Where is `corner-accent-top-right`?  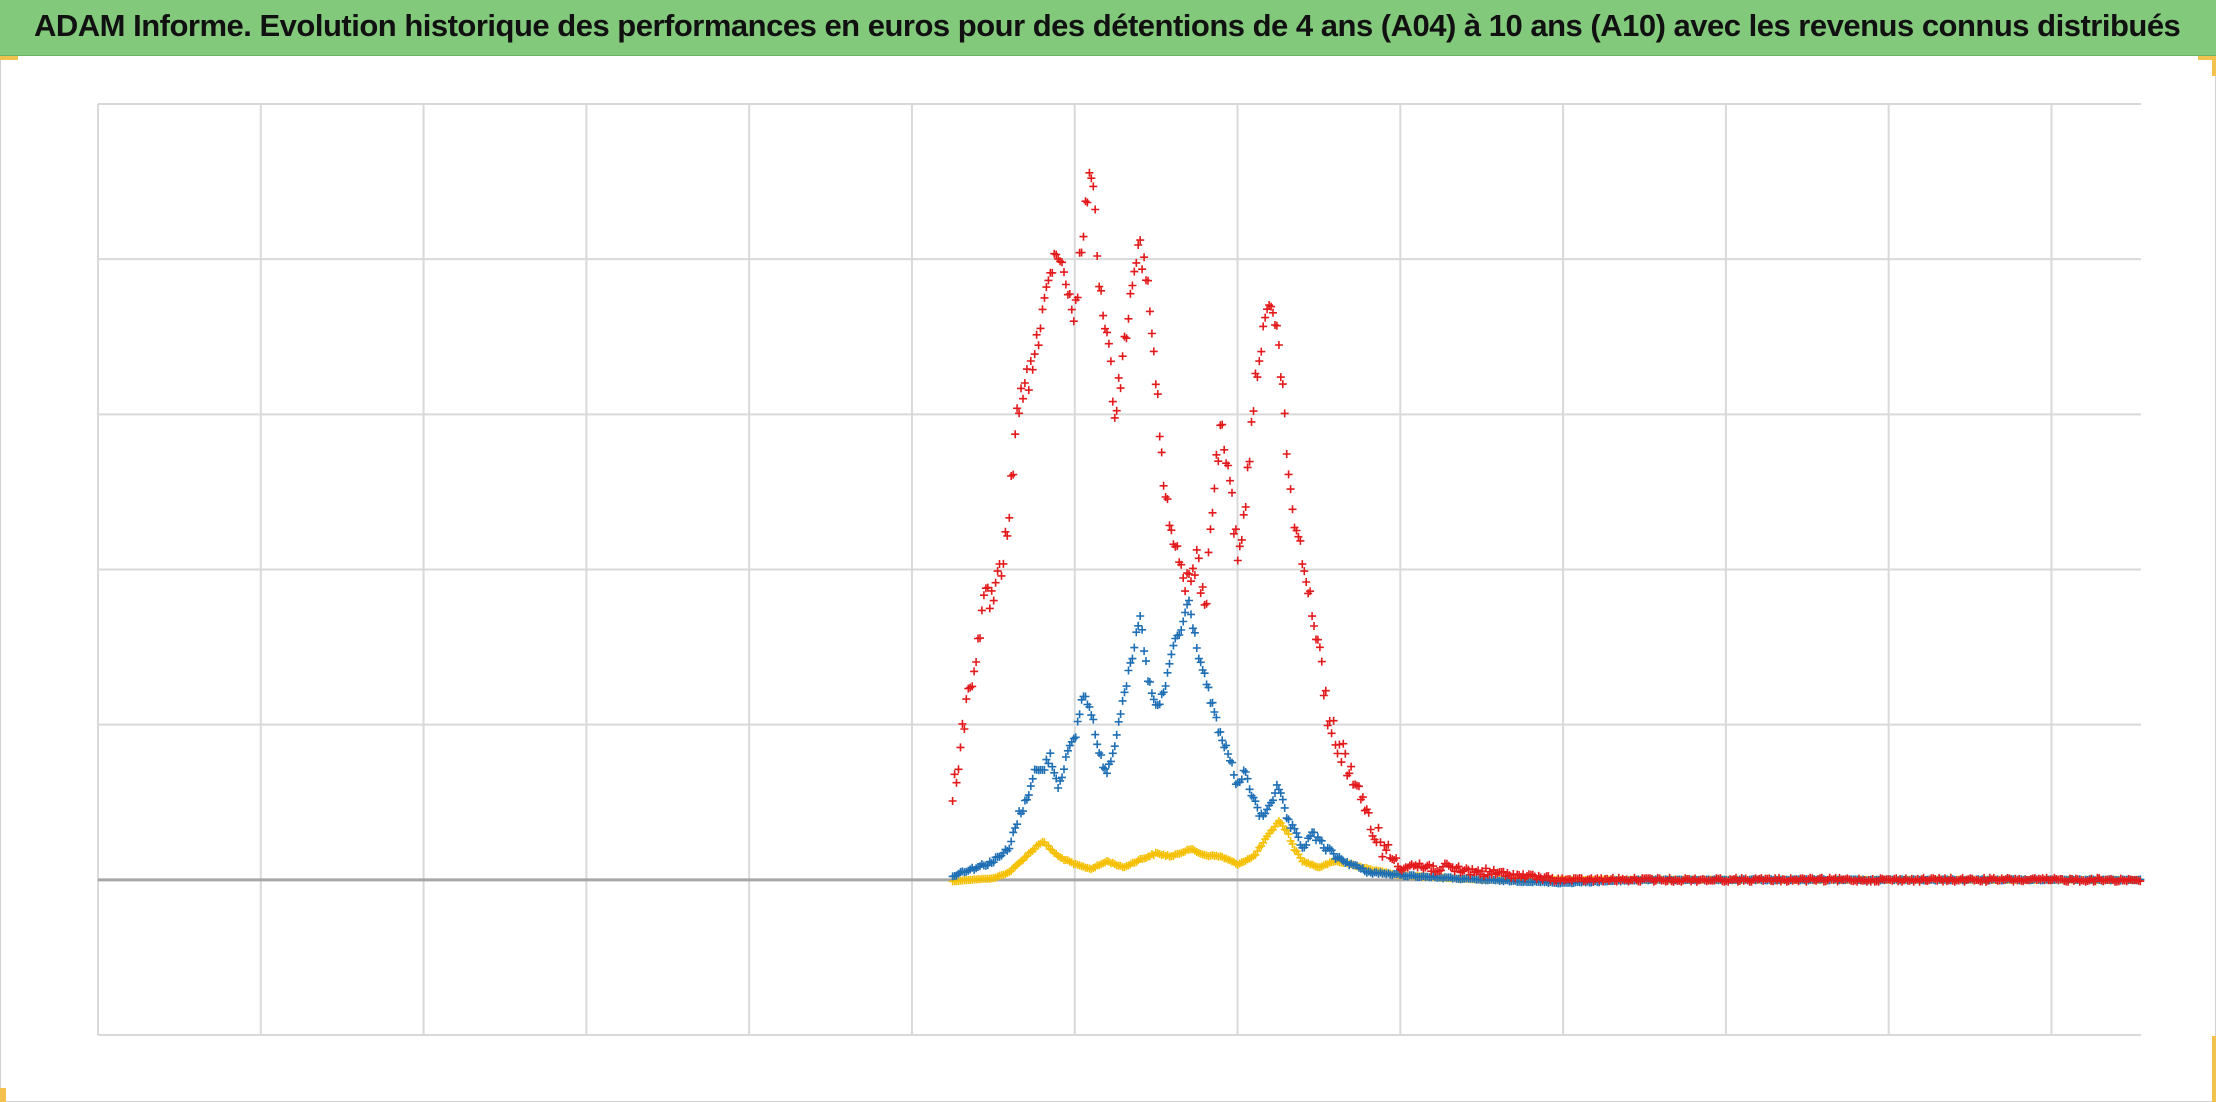 corner-accent-top-right is located at coordinates (2214, 66).